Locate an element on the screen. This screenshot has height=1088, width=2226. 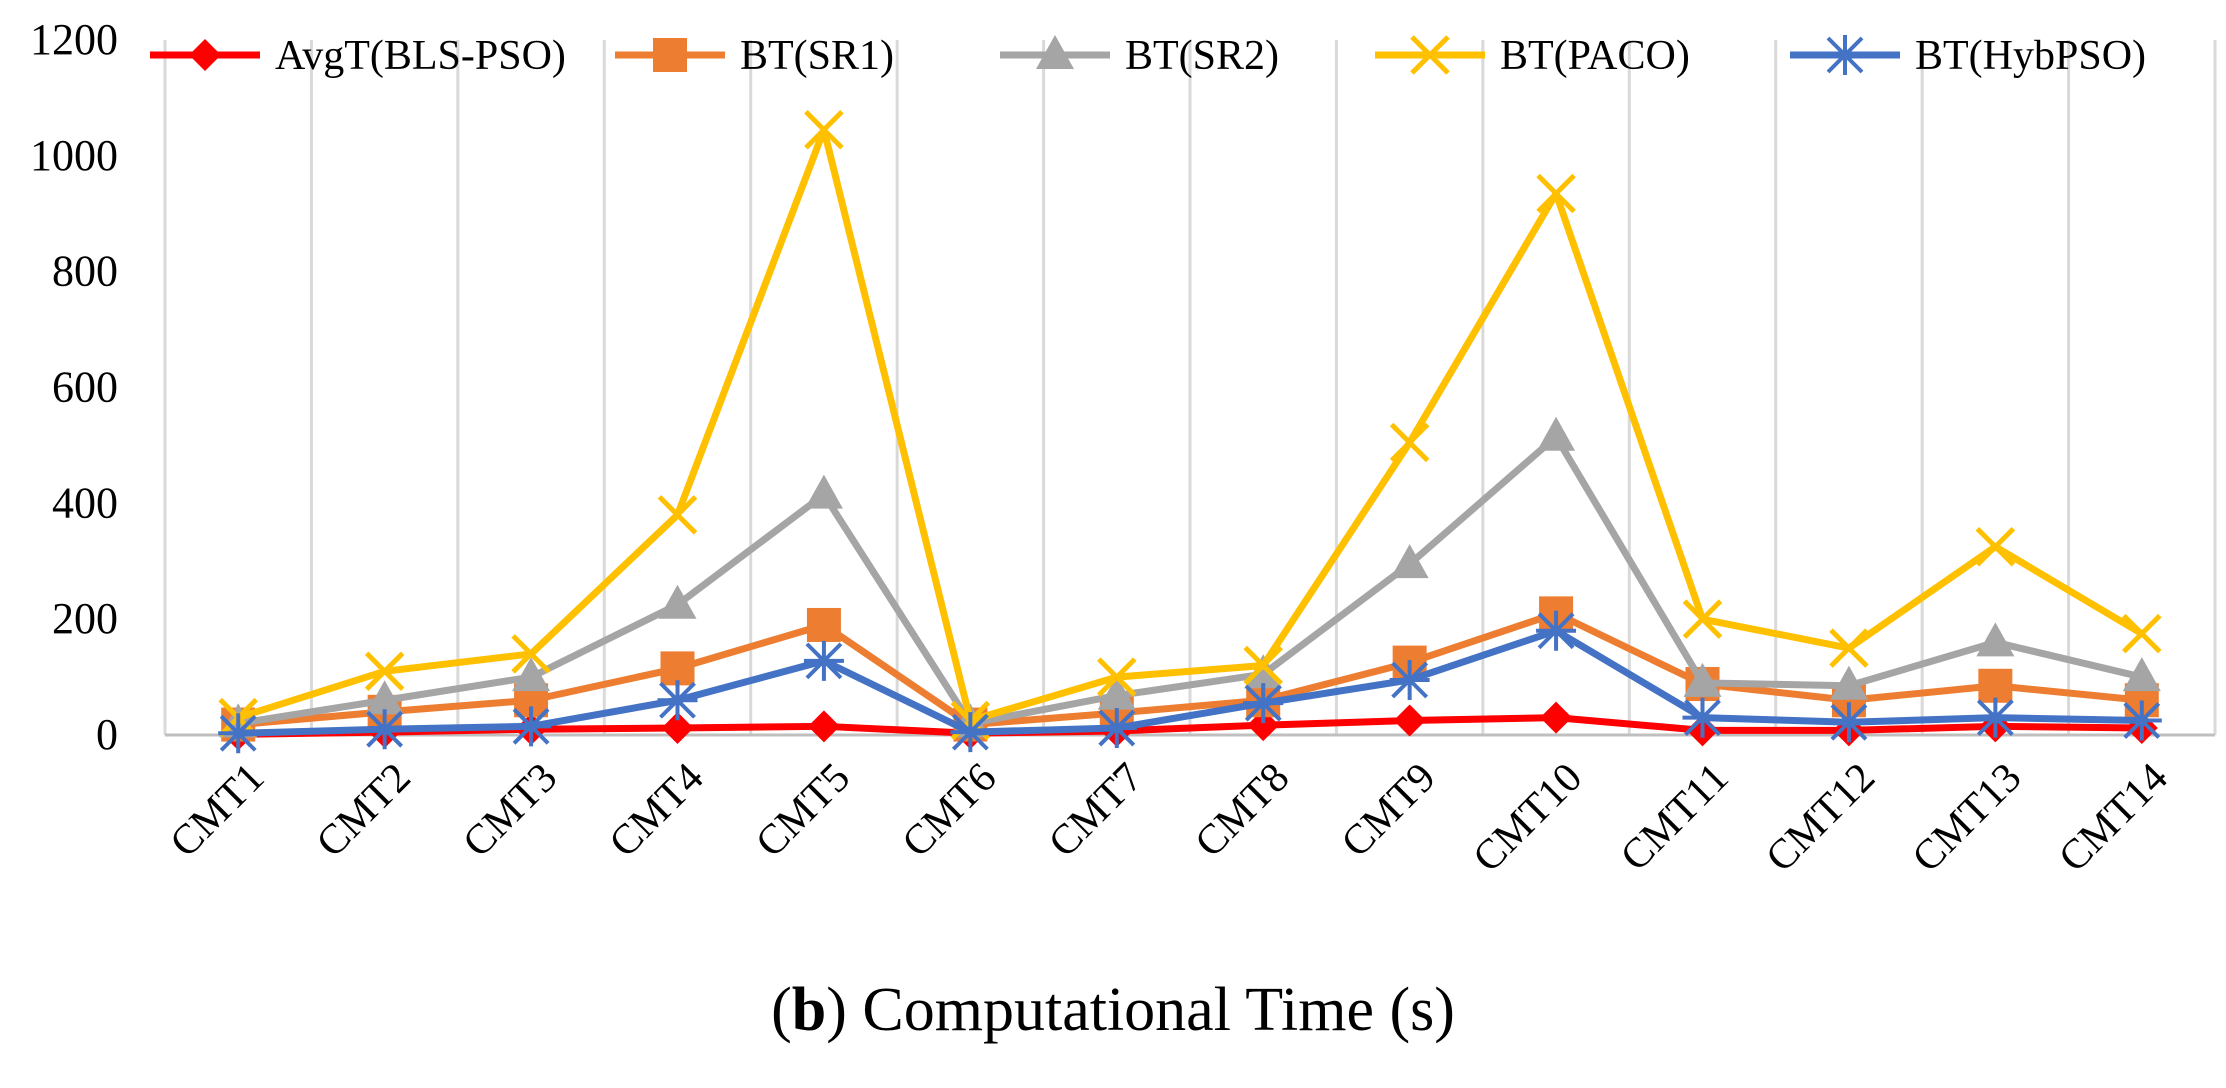
legend-item-avgt-bls-pso: AvgT(BLS-PSO) is located at coordinates (358, 56).